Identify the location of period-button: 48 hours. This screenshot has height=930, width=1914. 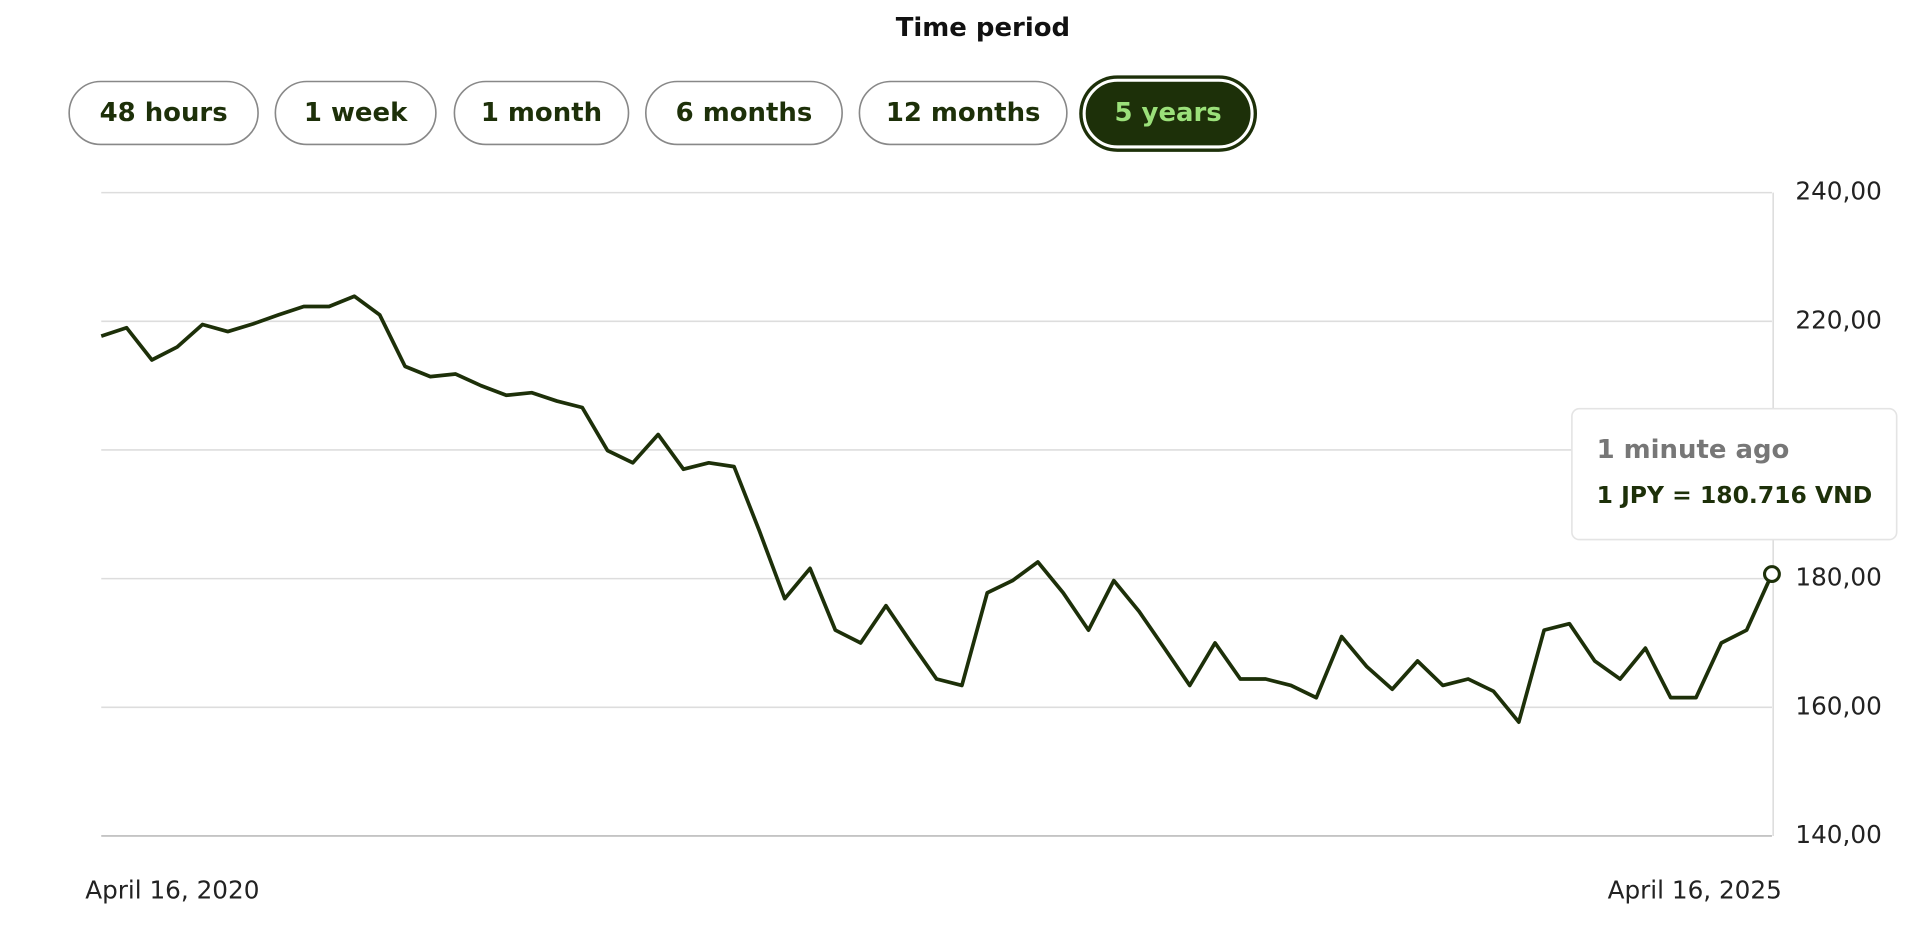
(163, 113).